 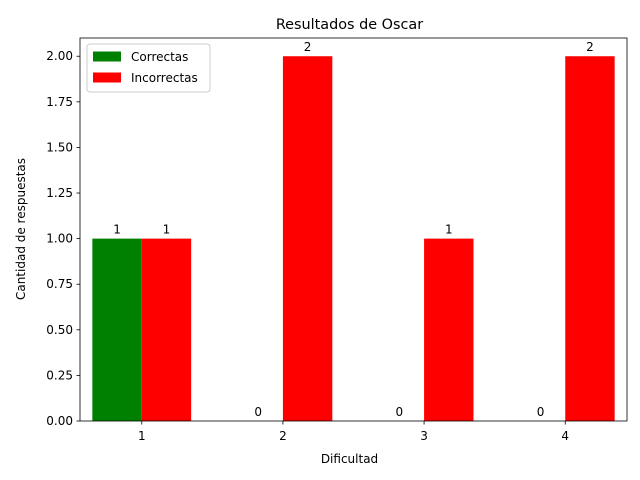 What do you see at coordinates (117, 230) in the screenshot?
I see `bar-value-label-correctas-1: 1` at bounding box center [117, 230].